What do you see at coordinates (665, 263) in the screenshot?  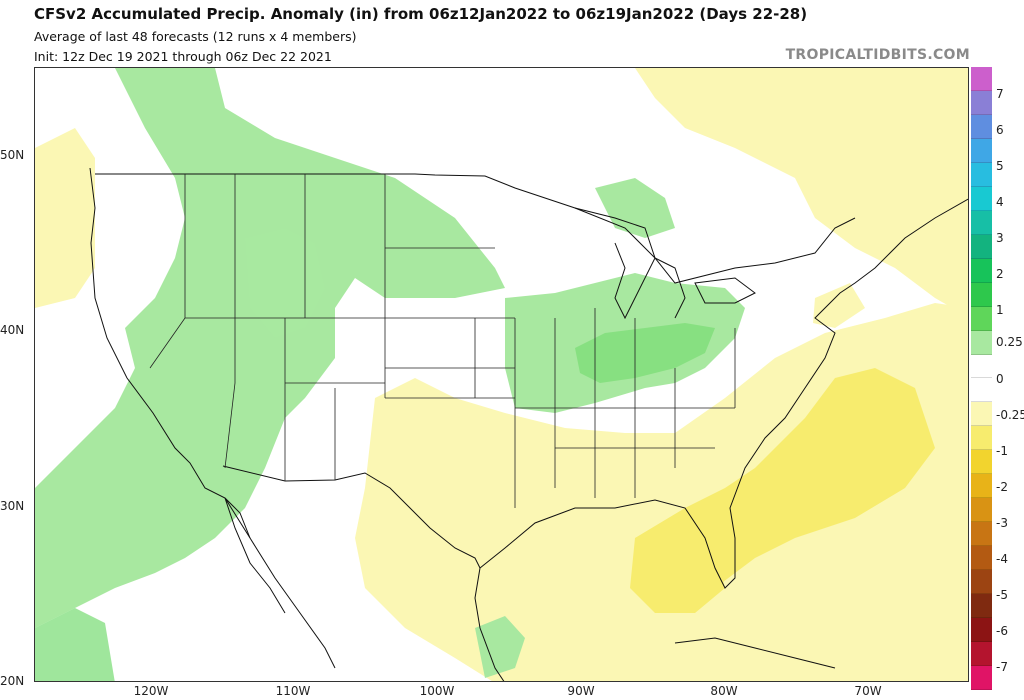 I see `great-lakes` at bounding box center [665, 263].